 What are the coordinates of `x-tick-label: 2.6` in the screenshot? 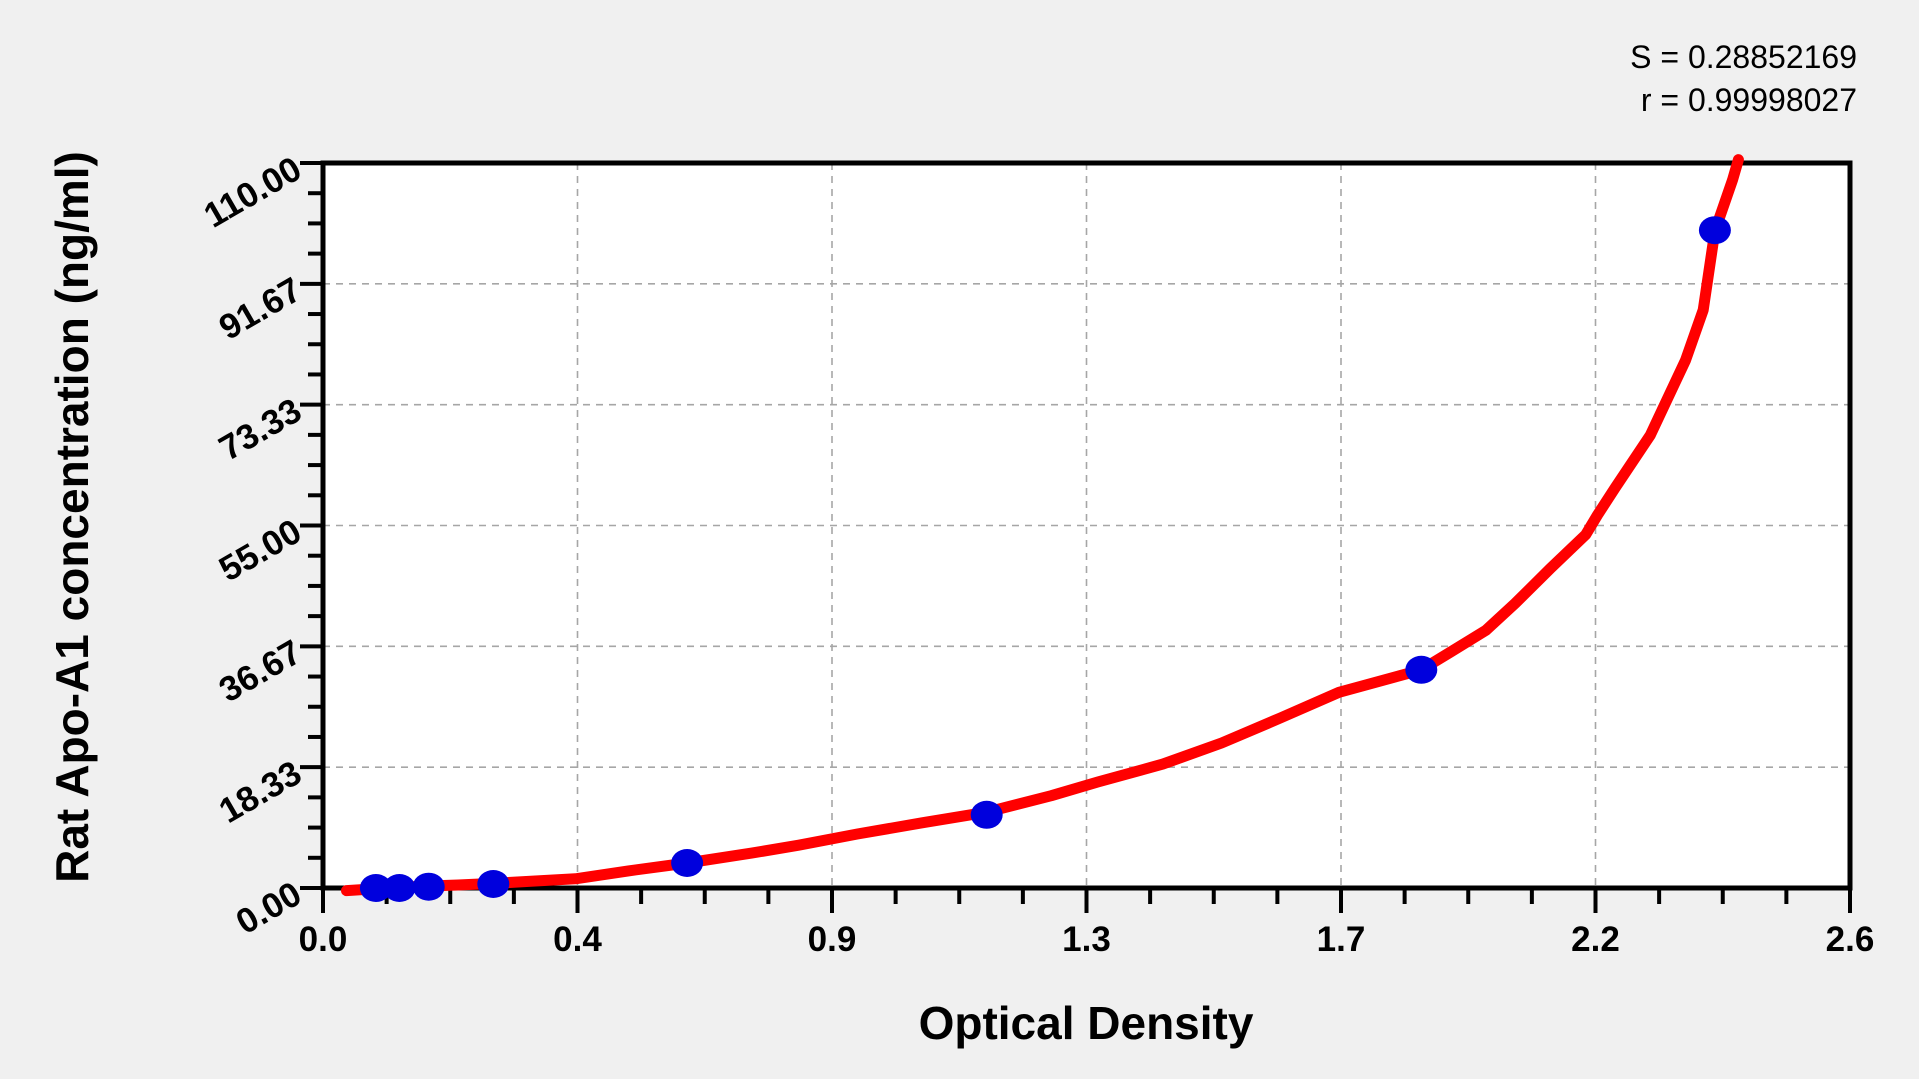 It's located at (1850, 939).